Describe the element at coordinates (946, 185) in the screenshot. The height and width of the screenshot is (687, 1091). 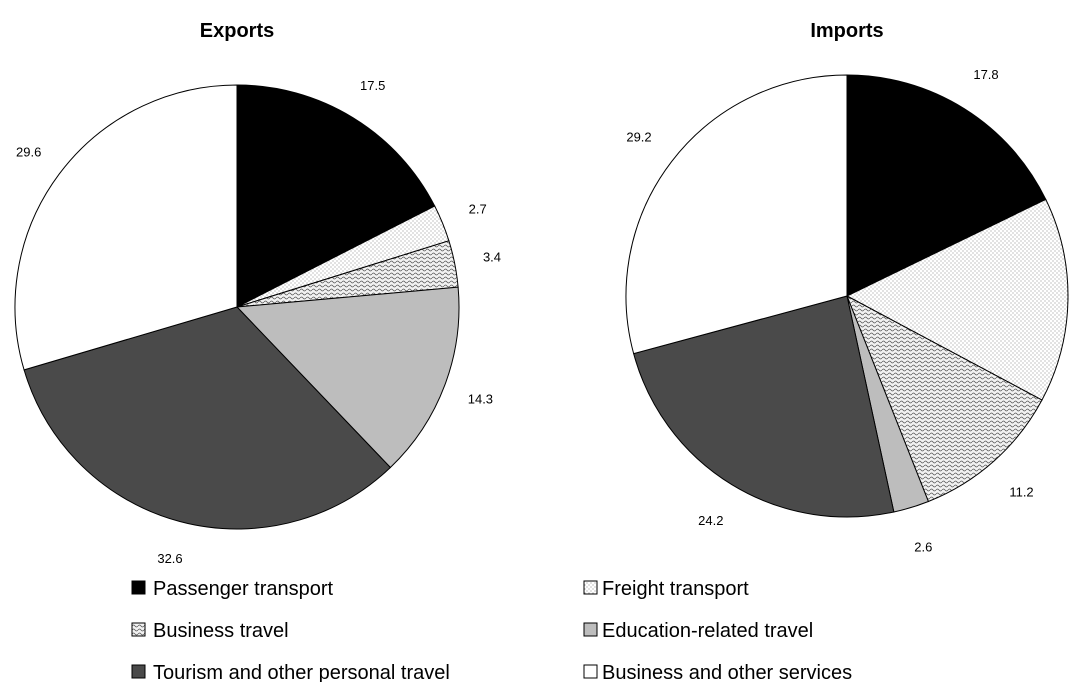
I see `imports-slice-passenger-transport` at that location.